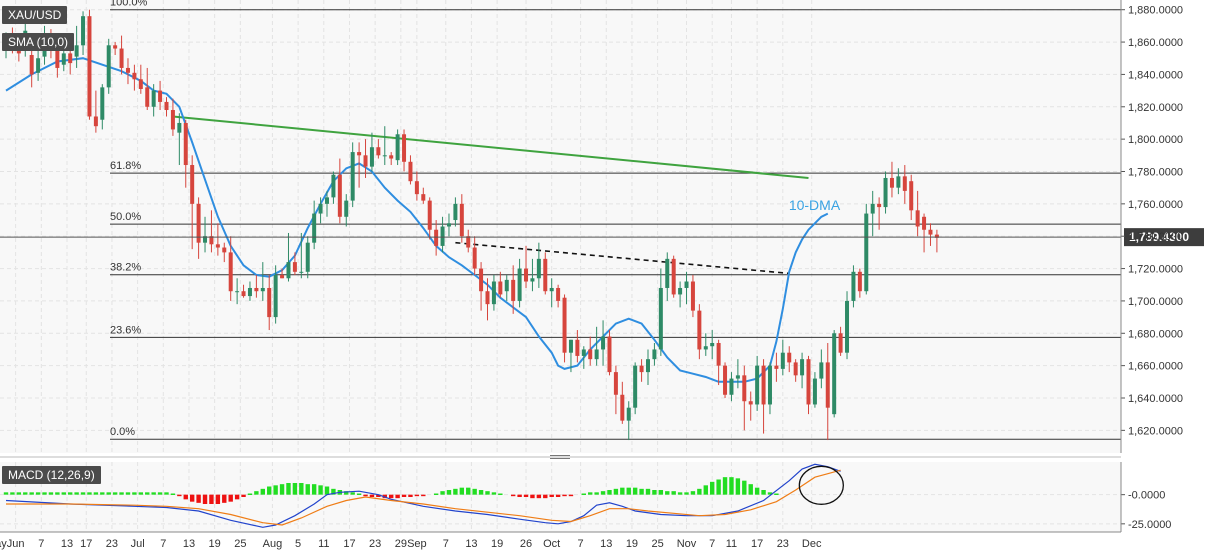  What do you see at coordinates (125, 217) in the screenshot?
I see `fib-level-label: 50.0%` at bounding box center [125, 217].